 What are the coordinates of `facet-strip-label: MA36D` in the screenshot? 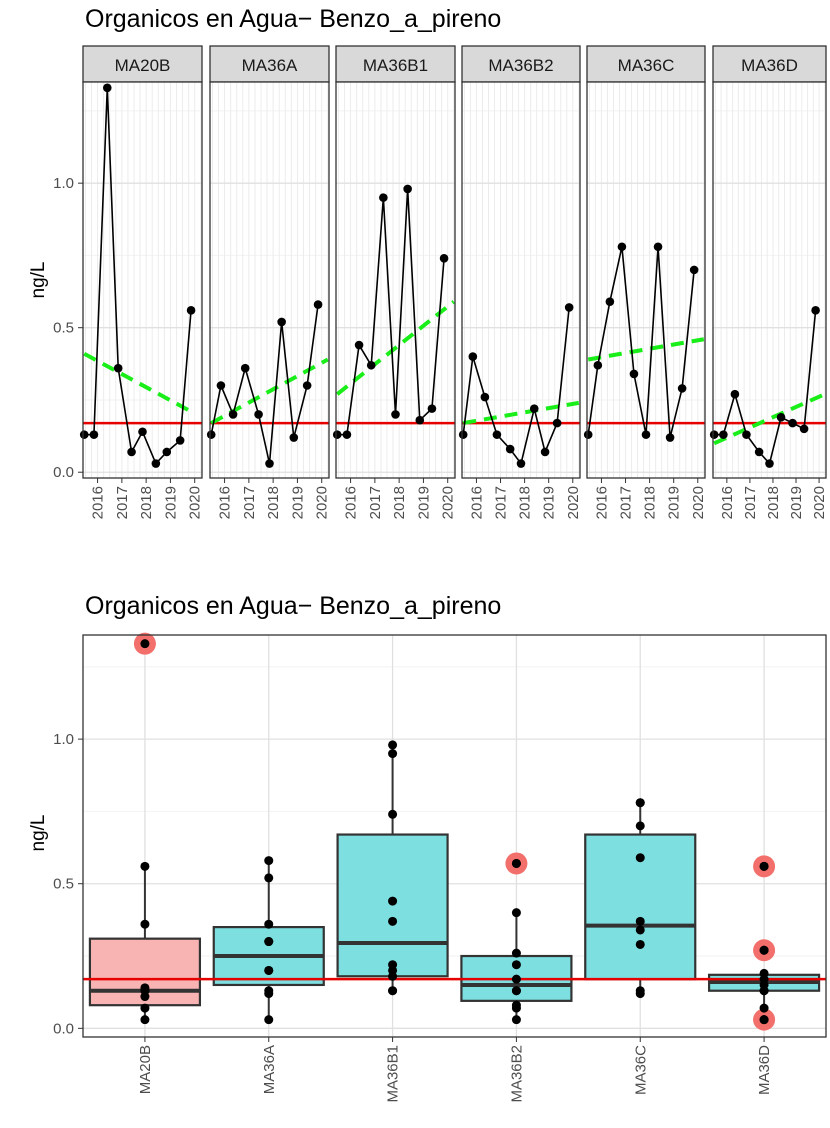 It's located at (769, 65).